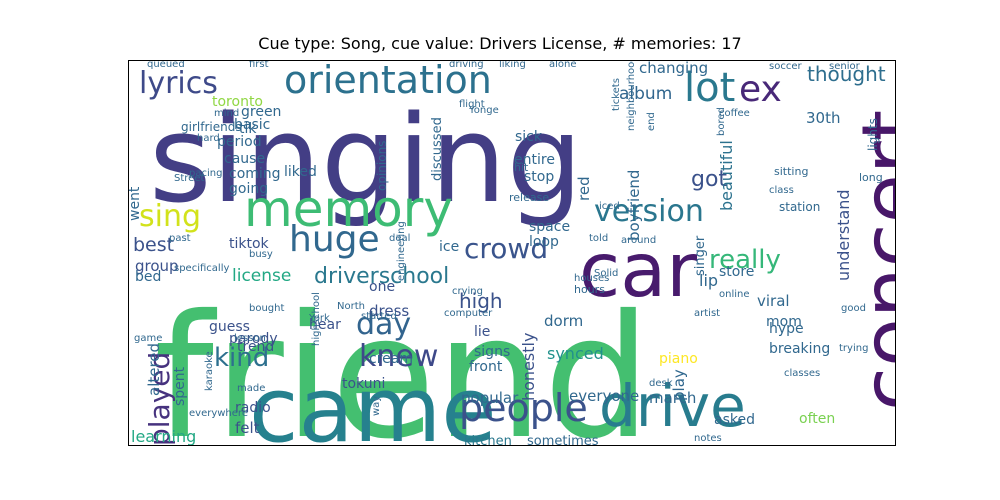  I want to click on word-asked: asked, so click(734, 420).